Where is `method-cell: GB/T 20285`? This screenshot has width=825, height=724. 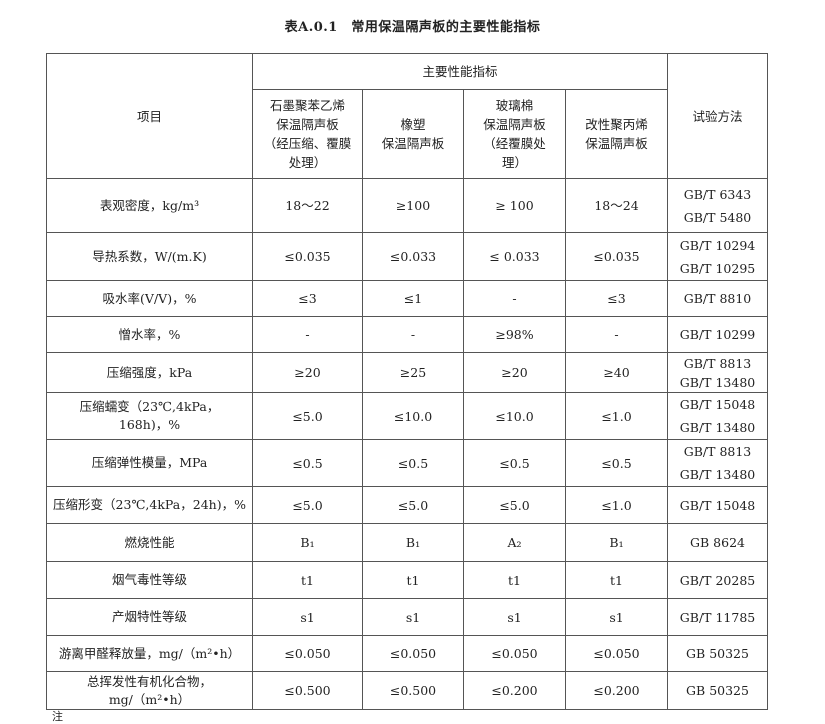
method-cell: GB/T 20285 is located at coordinates (718, 580).